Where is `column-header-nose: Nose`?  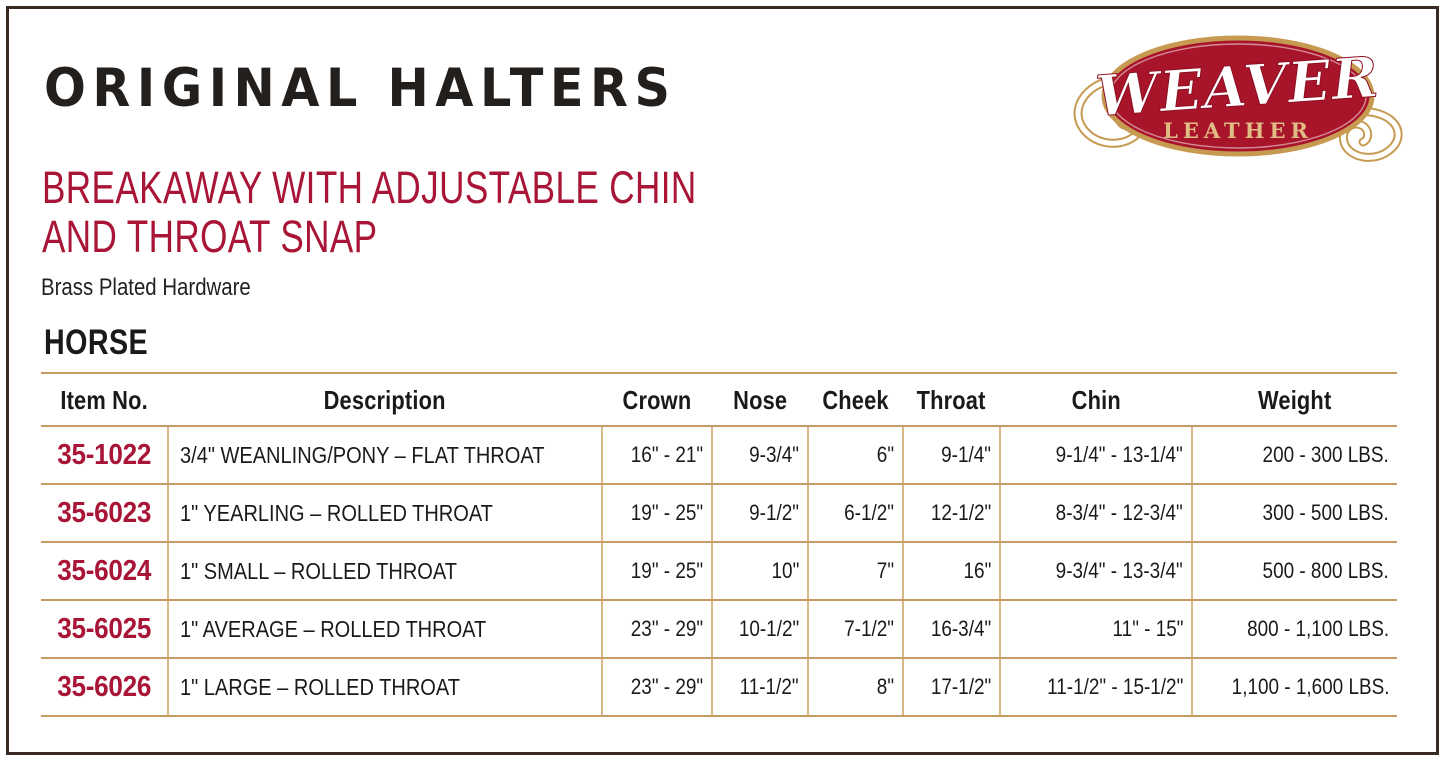
column-header-nose: Nose is located at coordinates (760, 403).